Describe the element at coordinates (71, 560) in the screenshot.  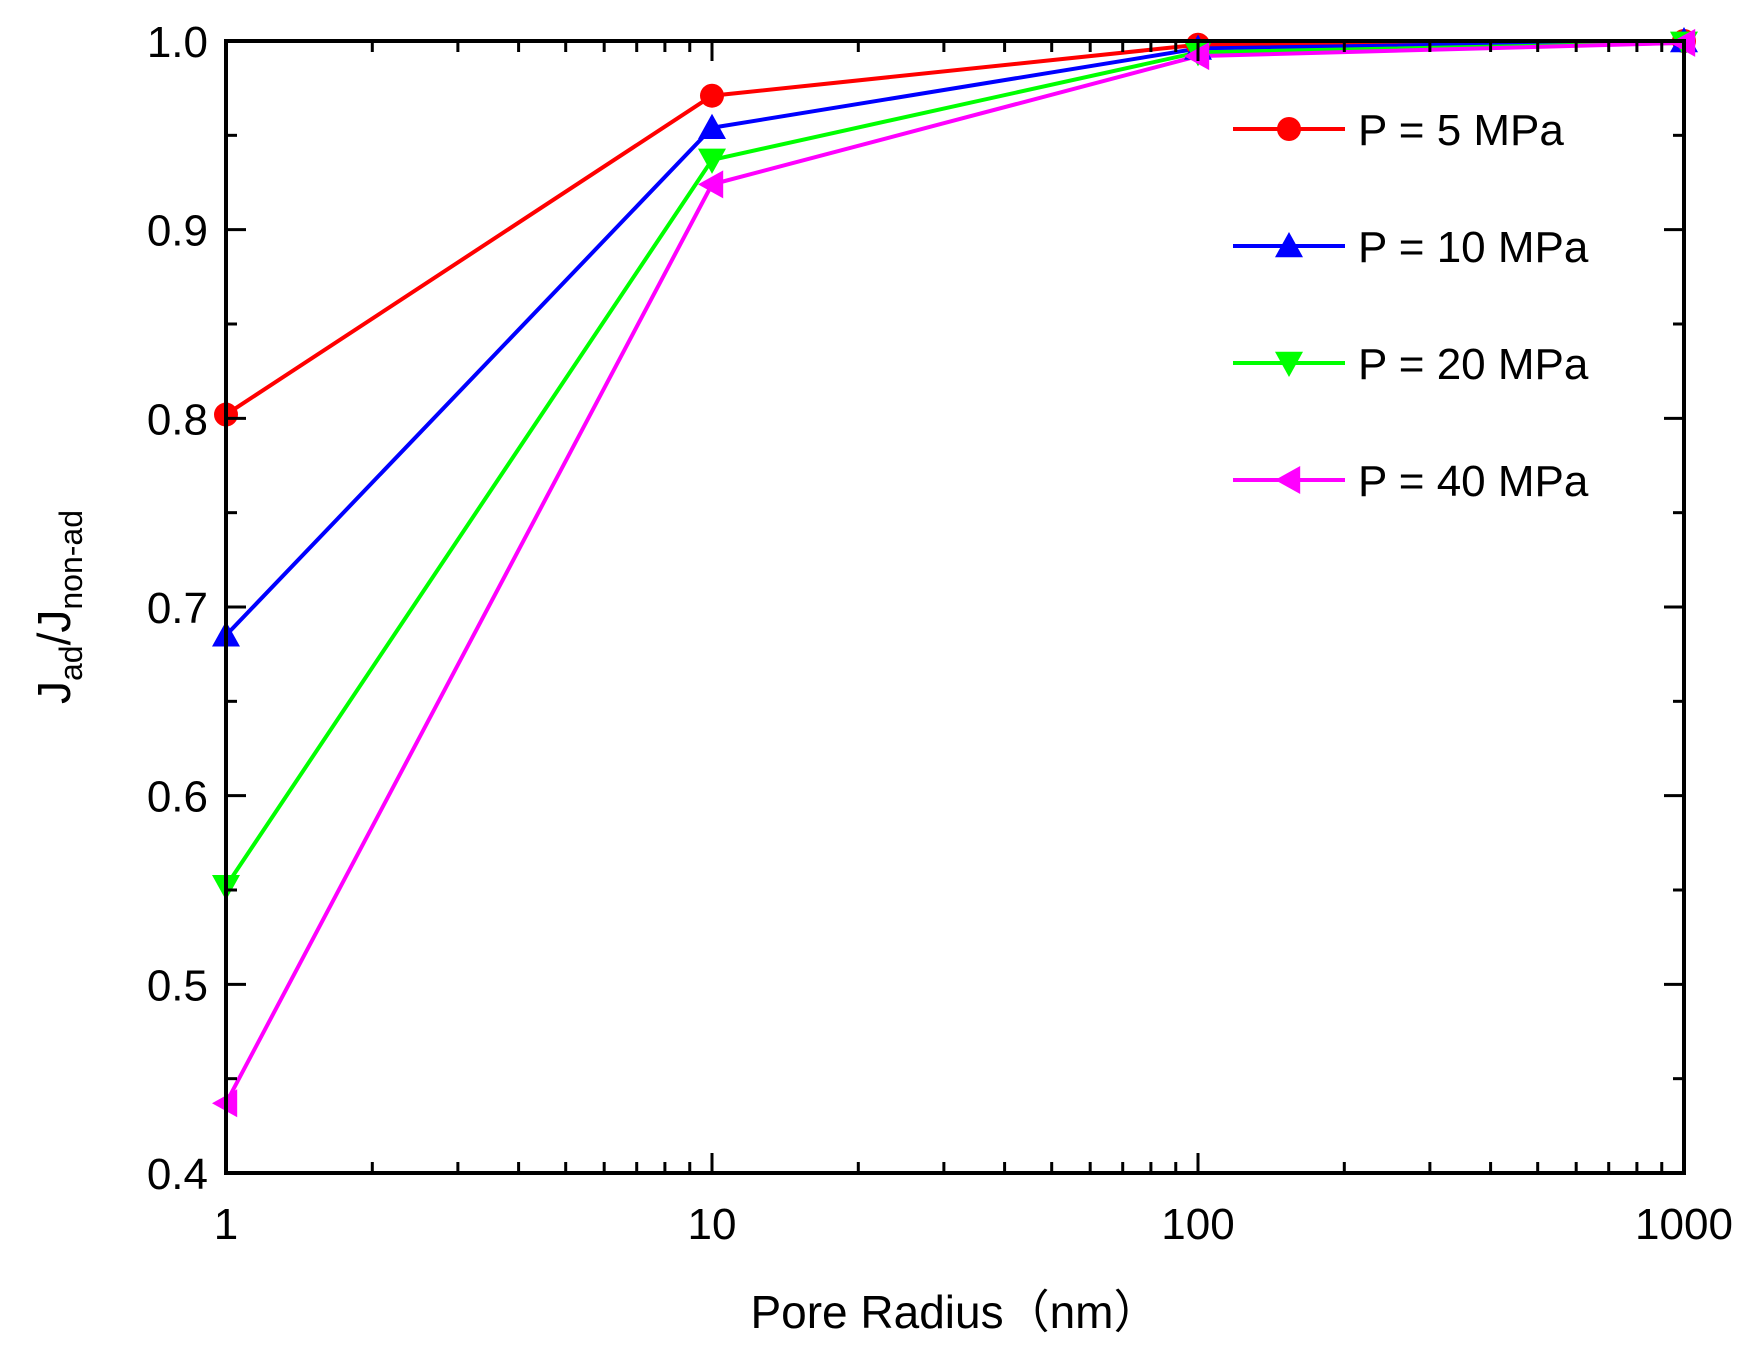
I see `y-axis-title-sub-non-ad: non-ad` at that location.